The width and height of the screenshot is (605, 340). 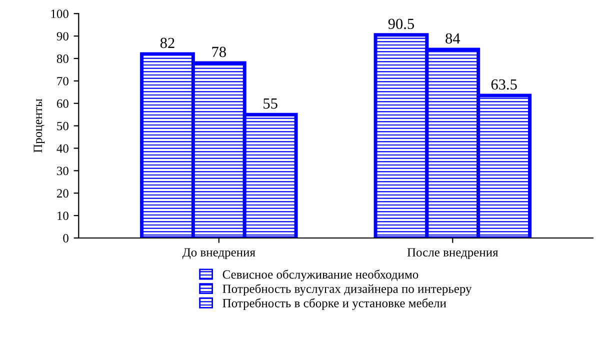 I want to click on x-tick-label: После внедрения, so click(x=452, y=254).